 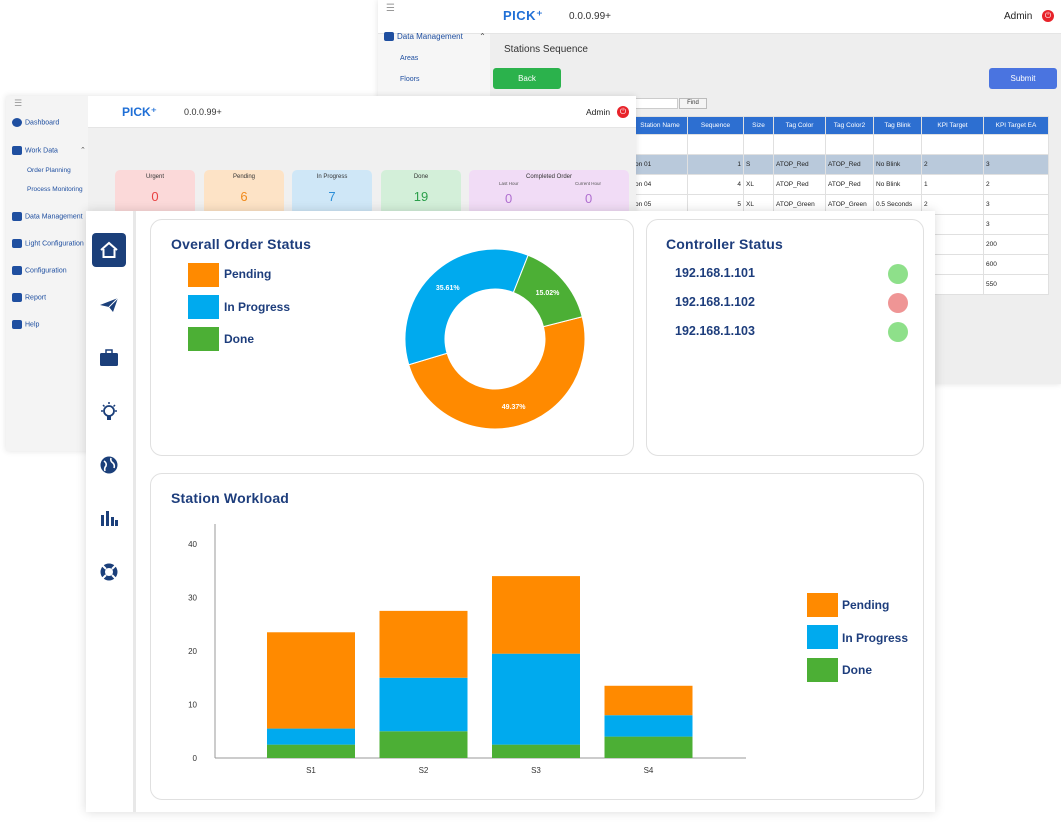 What do you see at coordinates (1016, 284) in the screenshot?
I see `table-cell: 550` at bounding box center [1016, 284].